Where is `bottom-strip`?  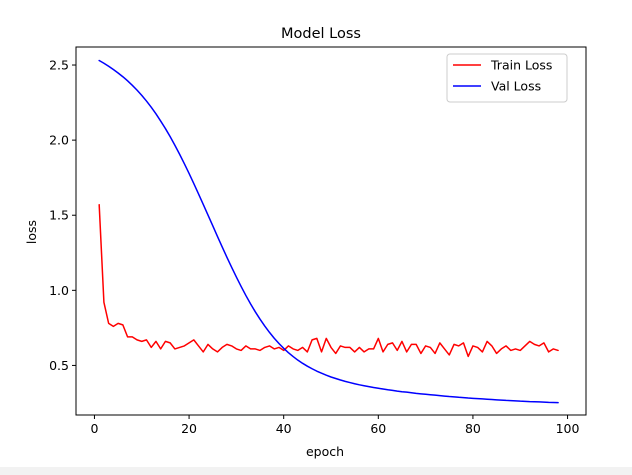
bottom-strip is located at coordinates (316, 471).